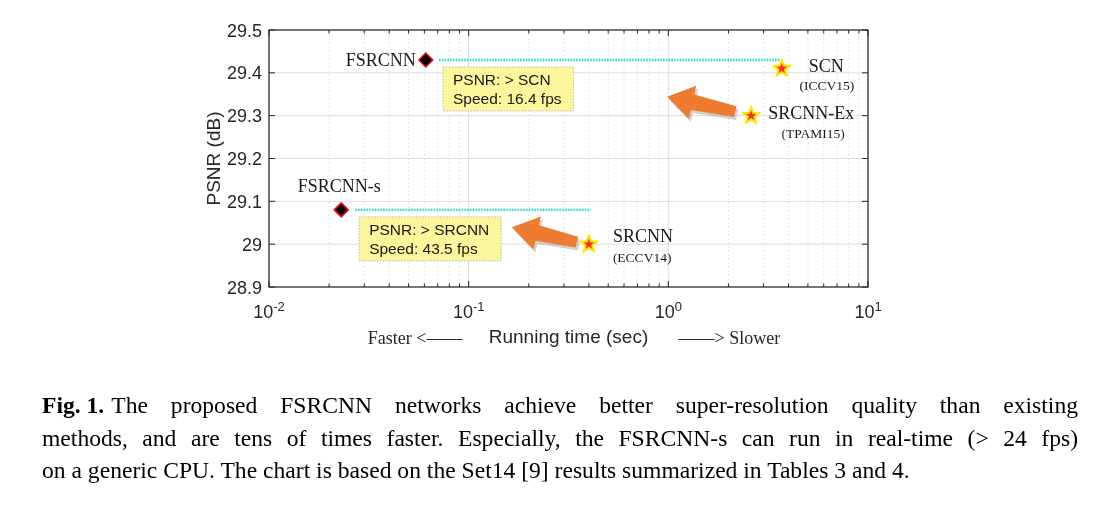  I want to click on annotation: PSNR: > SRCNN Speed: 43.5 fps, so click(429, 238).